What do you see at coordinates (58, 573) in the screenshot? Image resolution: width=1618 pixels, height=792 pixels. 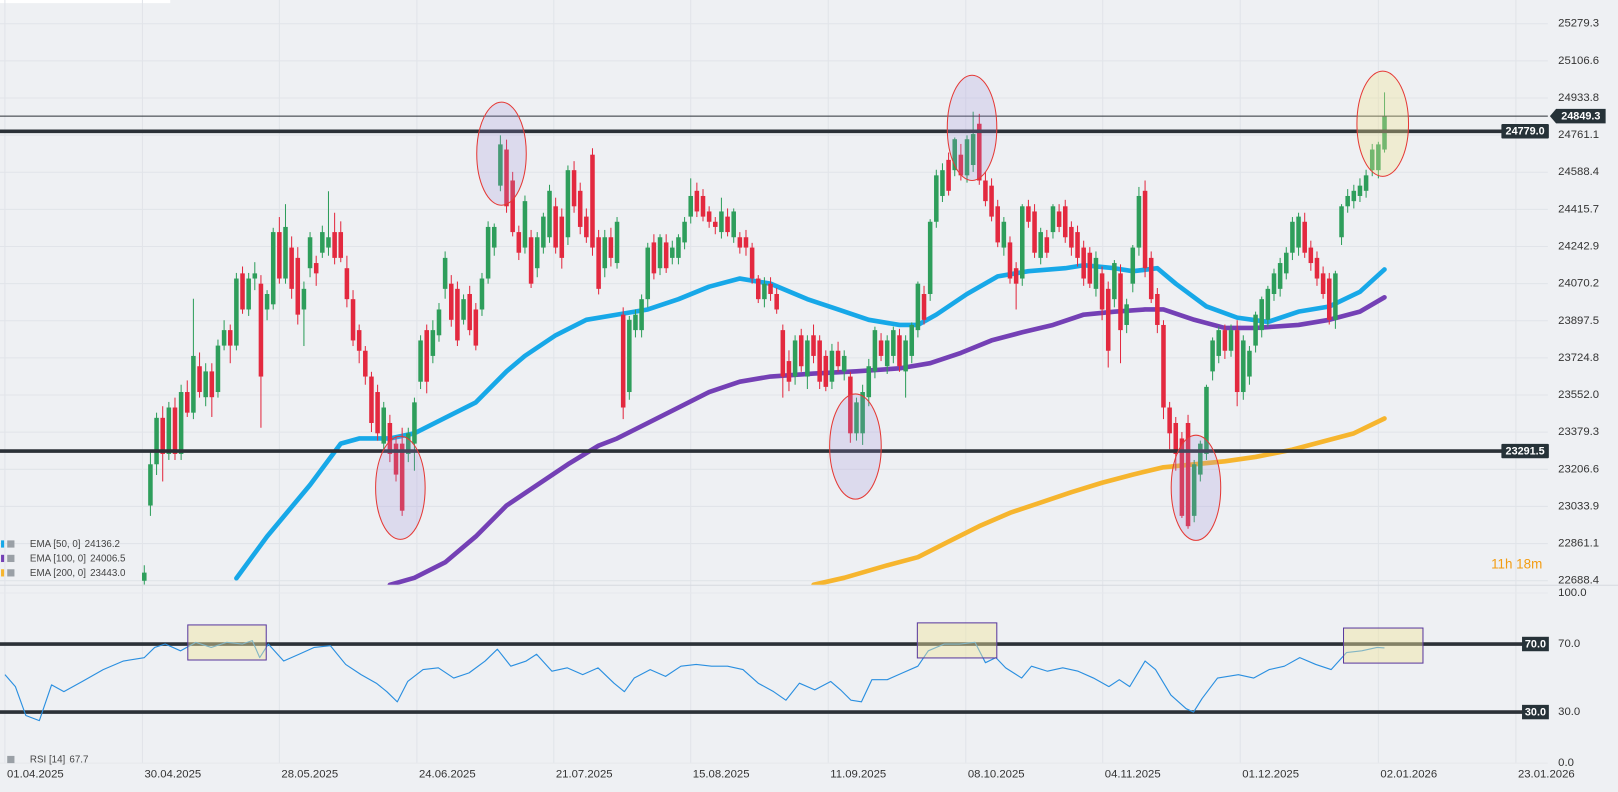 I see `legend-name: EMA [200, 0]` at bounding box center [58, 573].